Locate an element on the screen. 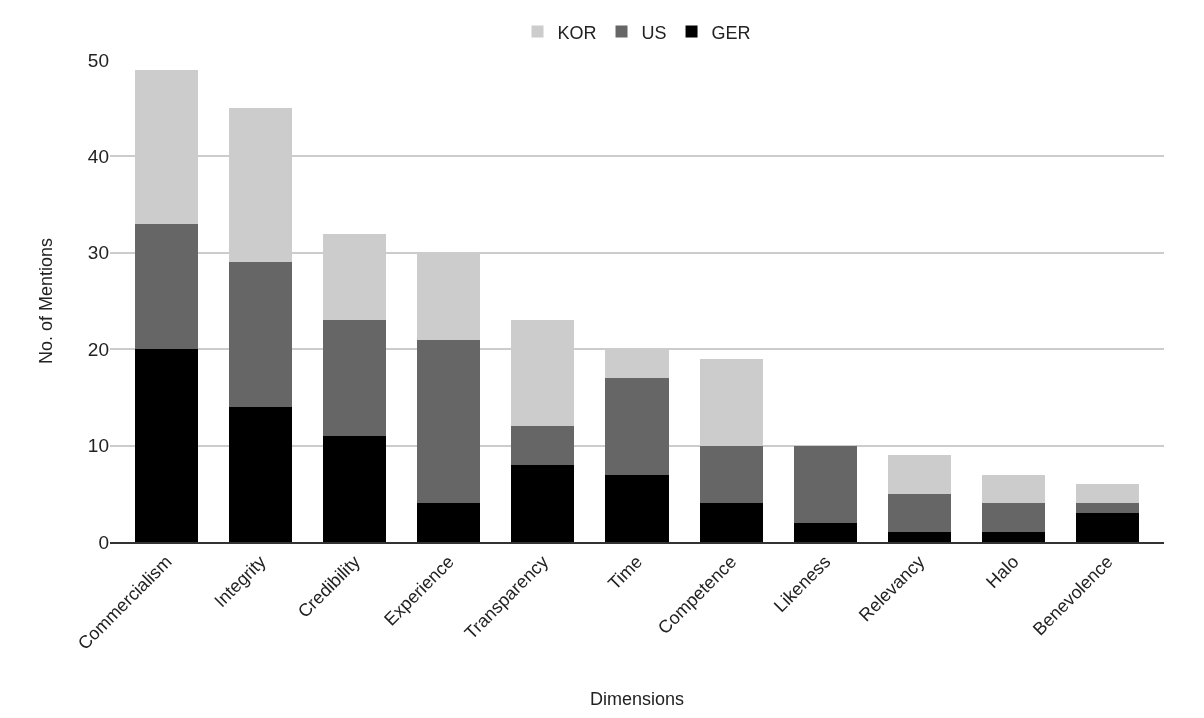  x-axis-title: Dimensions is located at coordinates (637, 699).